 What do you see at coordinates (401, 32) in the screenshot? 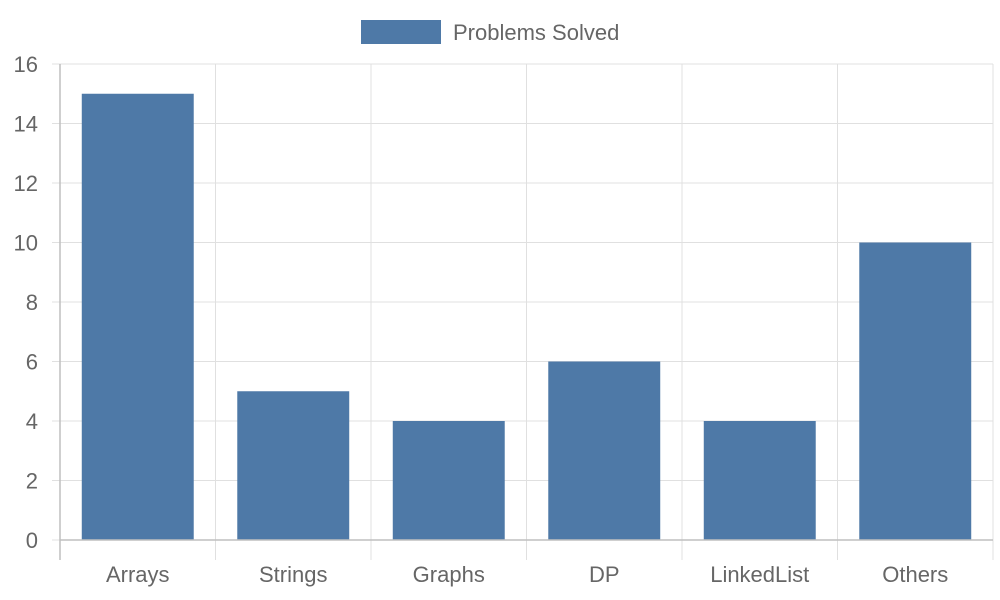
I see `legend-swatch` at bounding box center [401, 32].